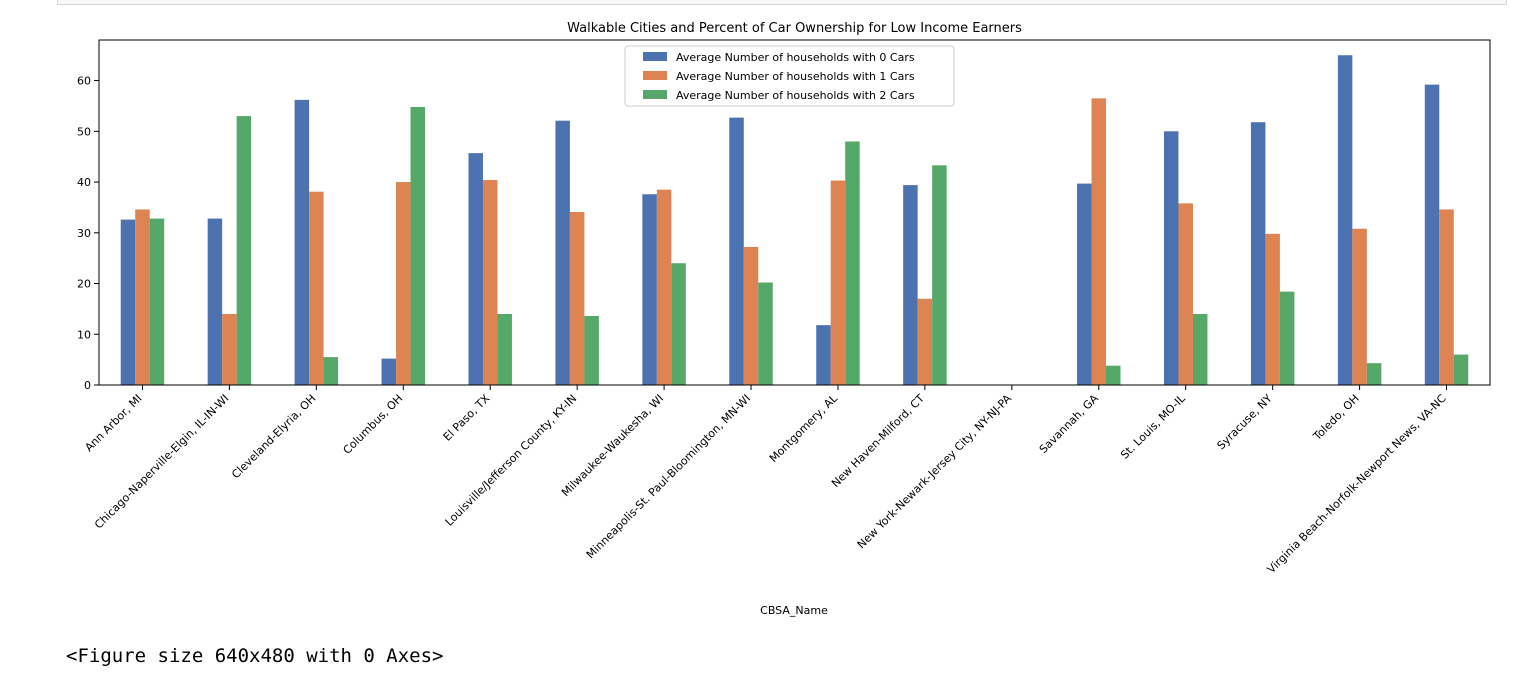 This screenshot has width=1528, height=685. Describe the element at coordinates (804, 428) in the screenshot. I see `x-tick-label: Montgomery, AL` at that location.